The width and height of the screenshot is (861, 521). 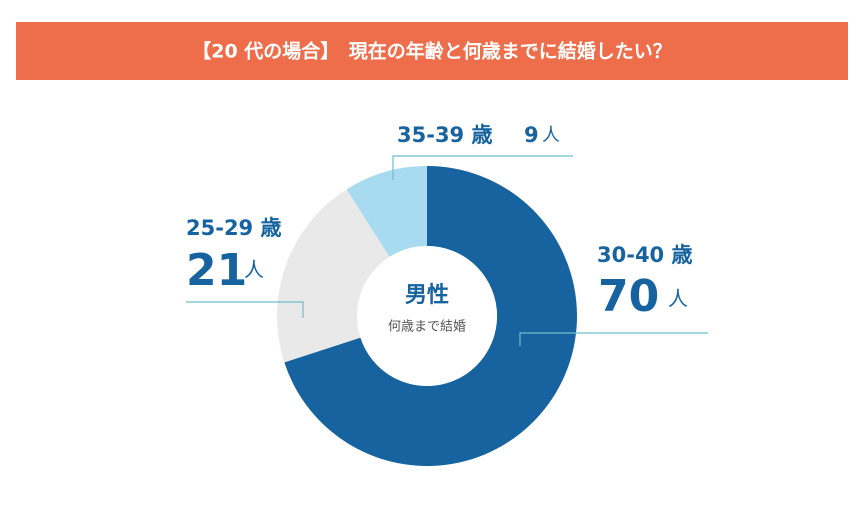 I want to click on center-subtitle: 何歳まで結婚, so click(x=427, y=327).